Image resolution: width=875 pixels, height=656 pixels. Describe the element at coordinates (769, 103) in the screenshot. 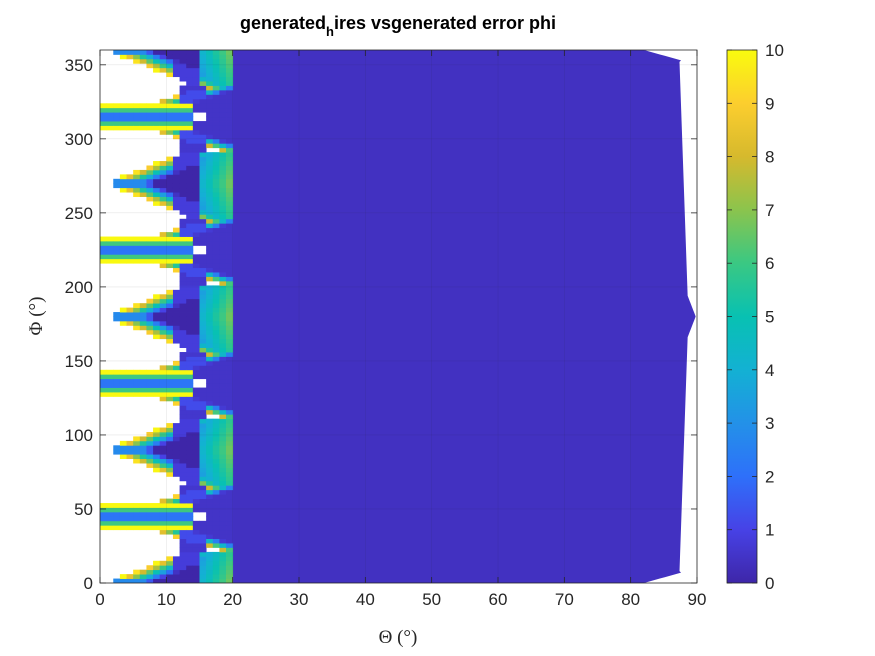

I see `colorbar-tick-label: 9` at that location.